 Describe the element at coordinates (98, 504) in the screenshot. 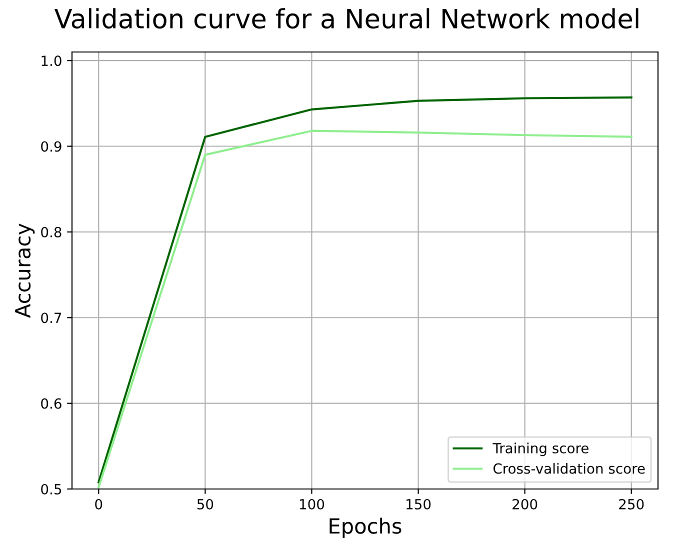

I see `x-tick-label: 0` at that location.